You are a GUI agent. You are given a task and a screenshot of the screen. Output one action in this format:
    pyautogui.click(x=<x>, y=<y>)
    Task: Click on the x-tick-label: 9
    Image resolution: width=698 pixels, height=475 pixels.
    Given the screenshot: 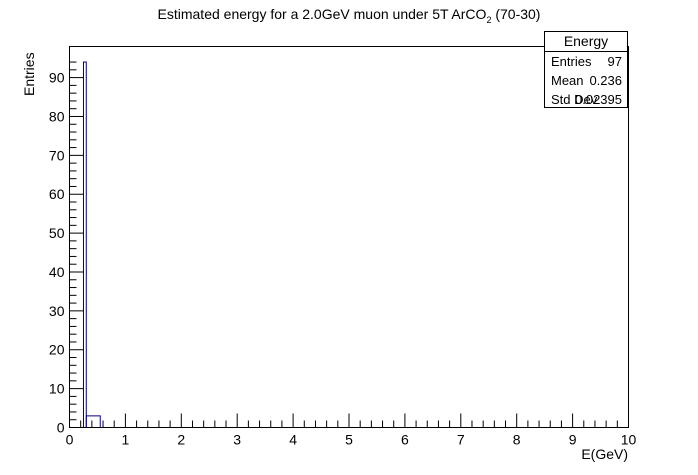 What is the action you would take?
    pyautogui.click(x=573, y=440)
    